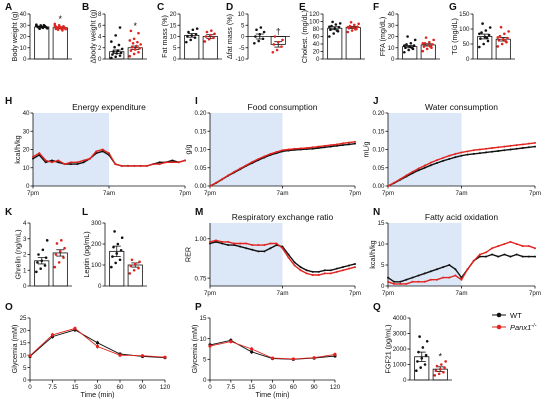 The width and height of the screenshot is (550, 415). Describe the element at coordinates (503, 49) in the screenshot. I see `bar-ko` at that location.